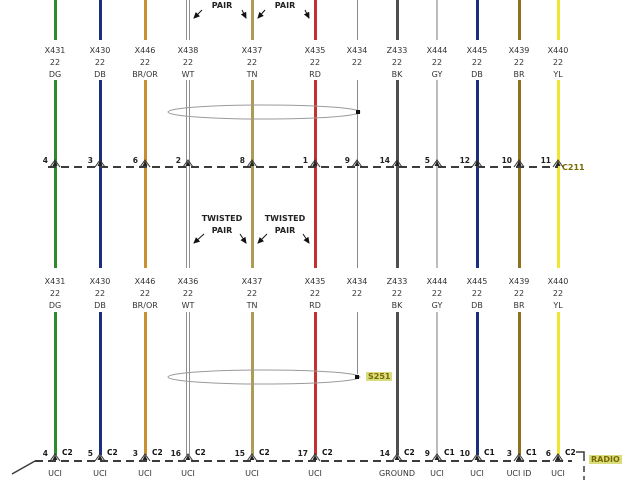  Describe the element at coordinates (437, 281) in the screenshot. I see `wire-circuit-label: X444` at that location.